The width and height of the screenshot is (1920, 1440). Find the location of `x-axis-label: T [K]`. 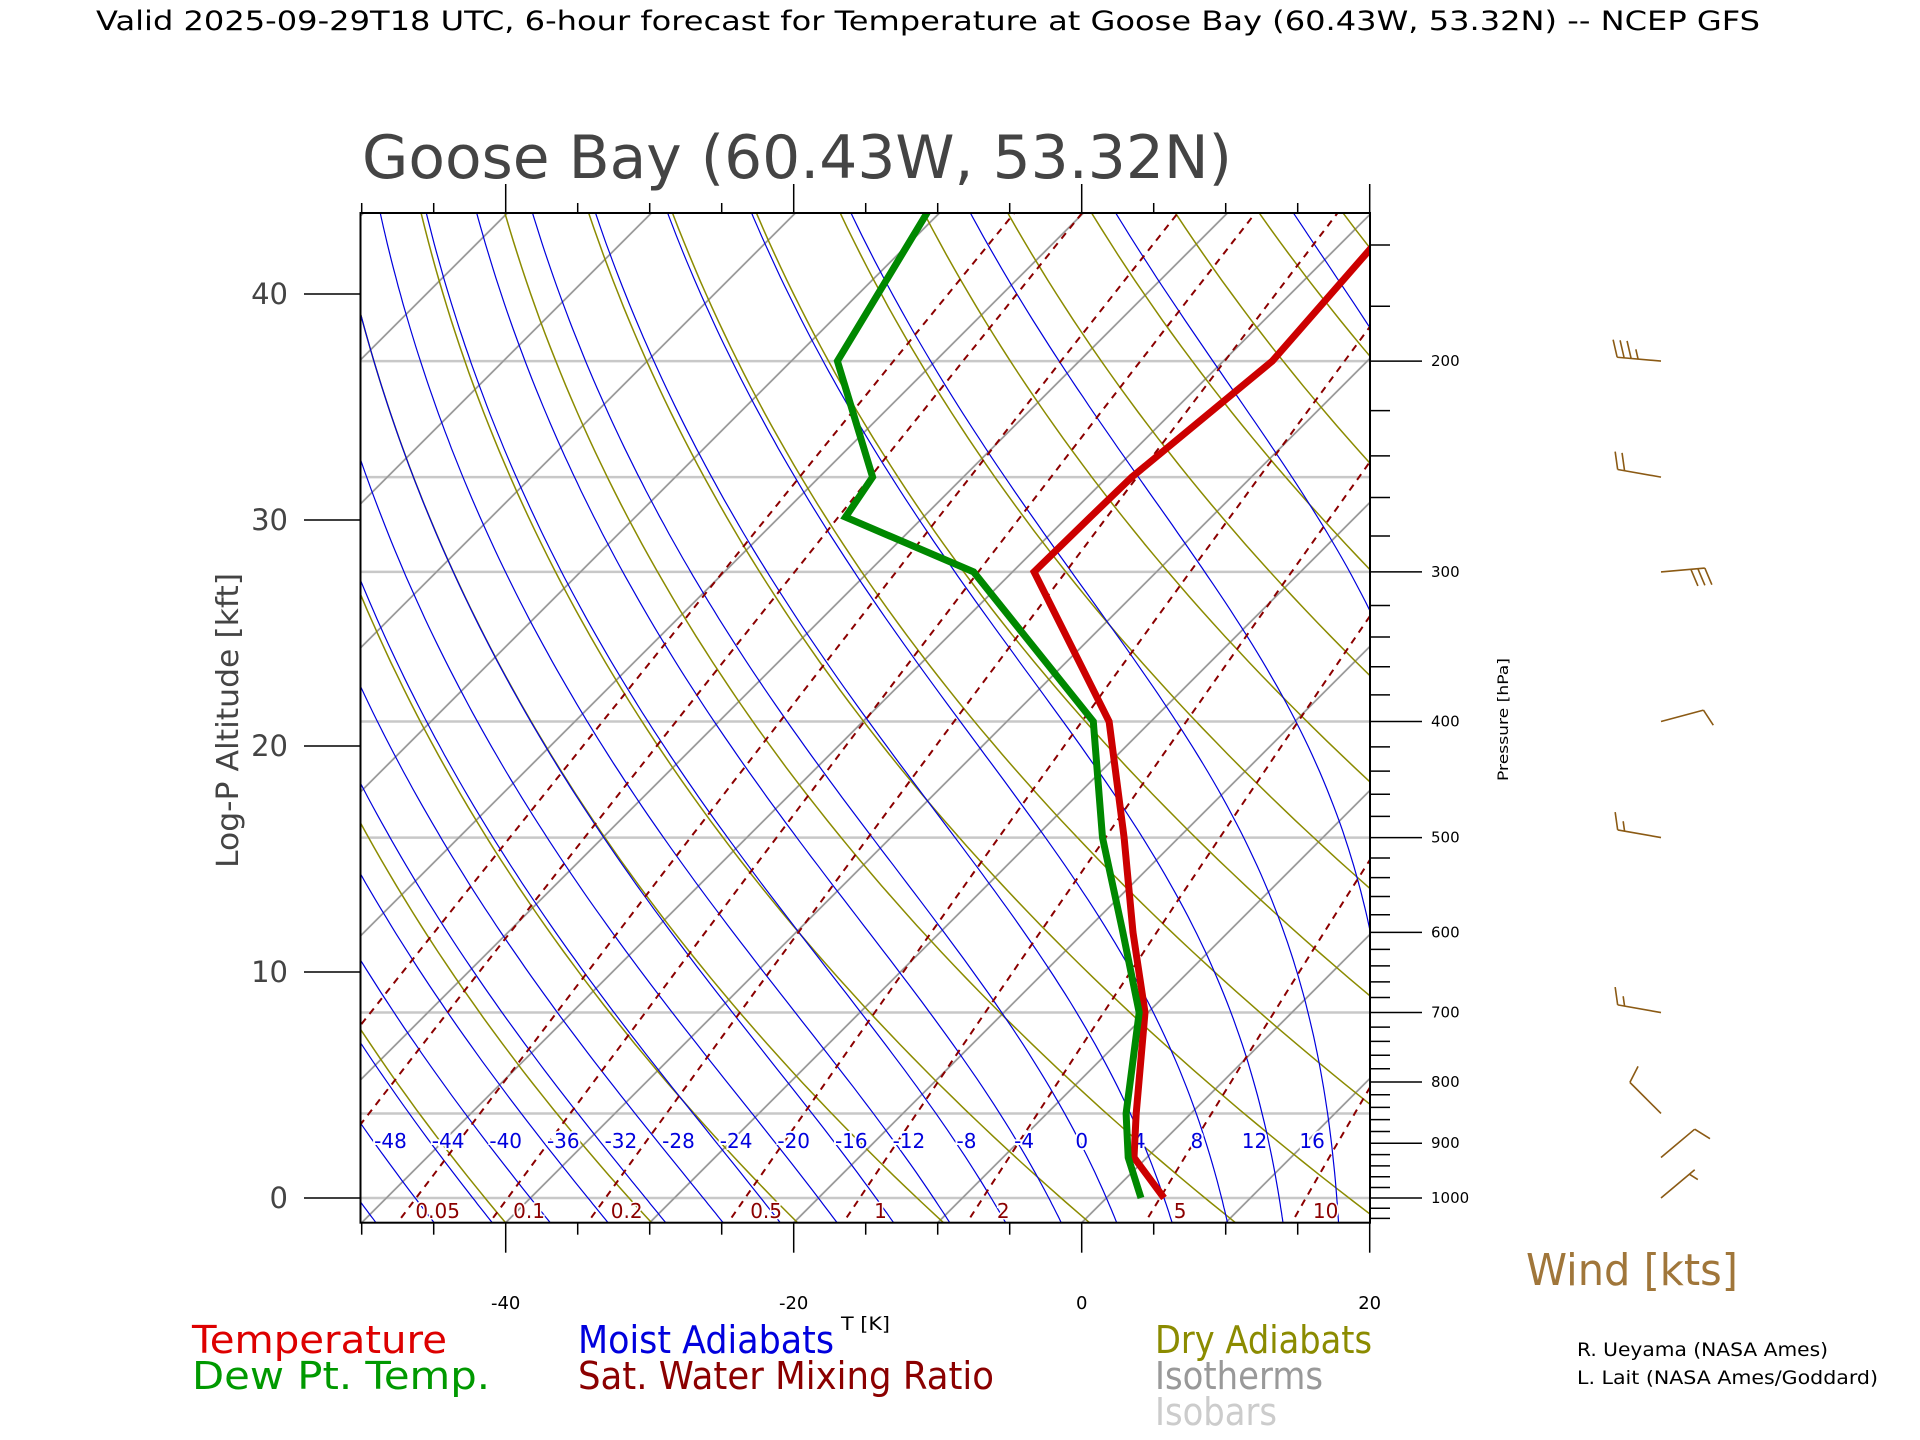

x-axis-label: T [K] is located at coordinates (865, 1324).